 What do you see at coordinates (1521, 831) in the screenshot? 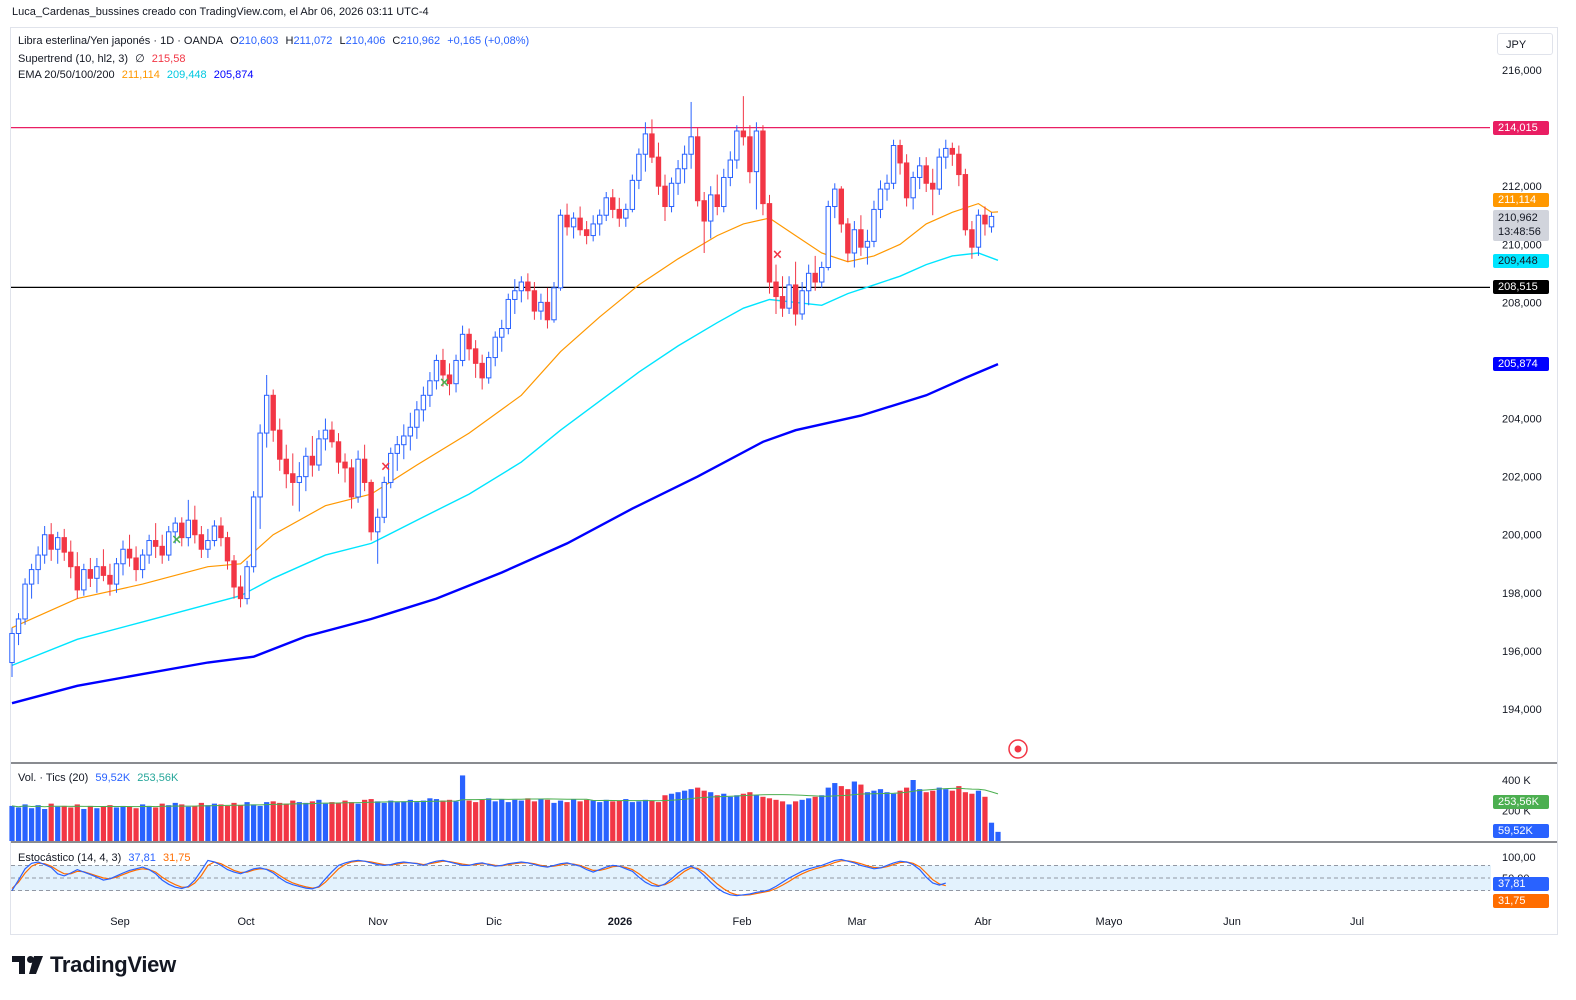
I see `volume-last-tag: 59,52K` at bounding box center [1521, 831].